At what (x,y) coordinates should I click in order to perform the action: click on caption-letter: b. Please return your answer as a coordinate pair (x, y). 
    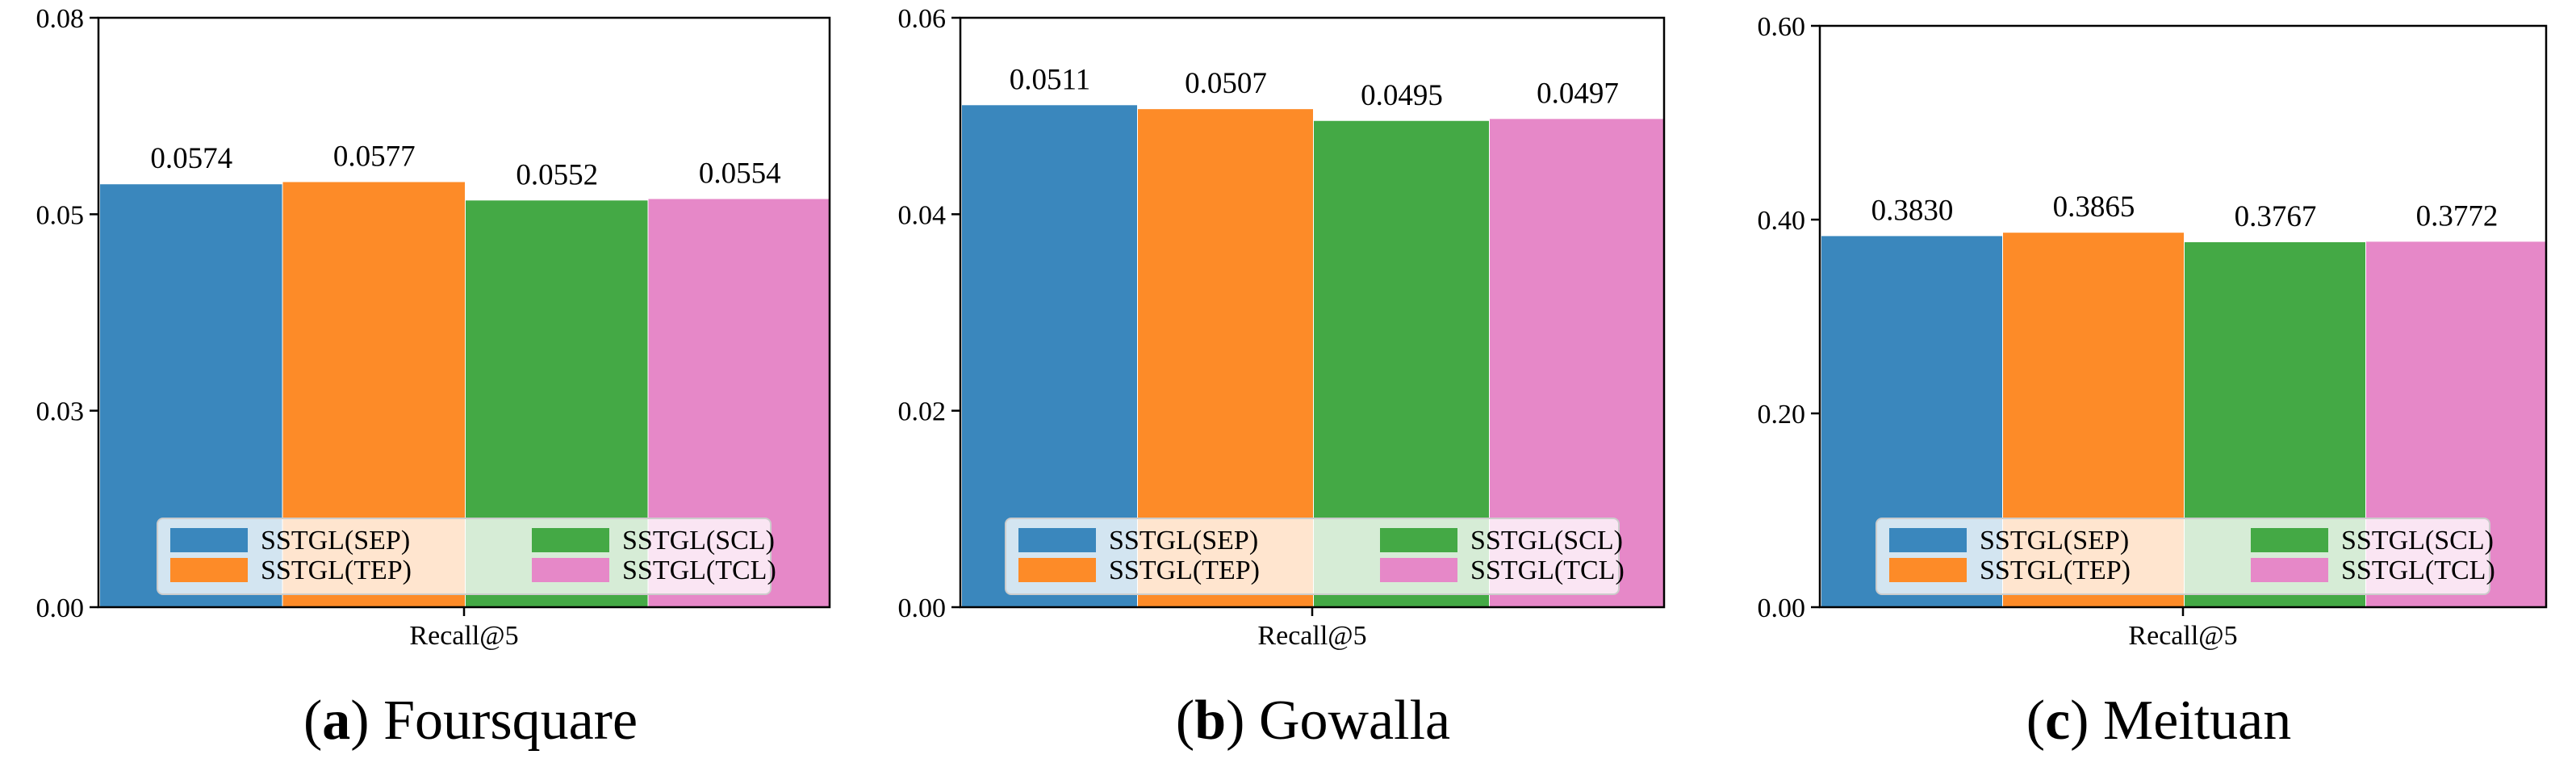
    Looking at the image, I should click on (1210, 721).